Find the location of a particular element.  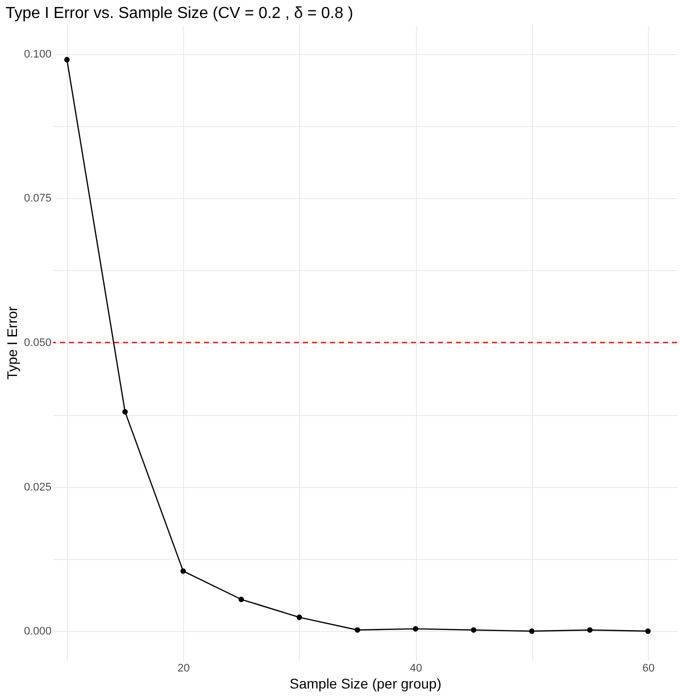

chart-title: Type I Error vs. Sample Size (CV = 0.2 , δ = 0.8 ) is located at coordinates (179, 13).